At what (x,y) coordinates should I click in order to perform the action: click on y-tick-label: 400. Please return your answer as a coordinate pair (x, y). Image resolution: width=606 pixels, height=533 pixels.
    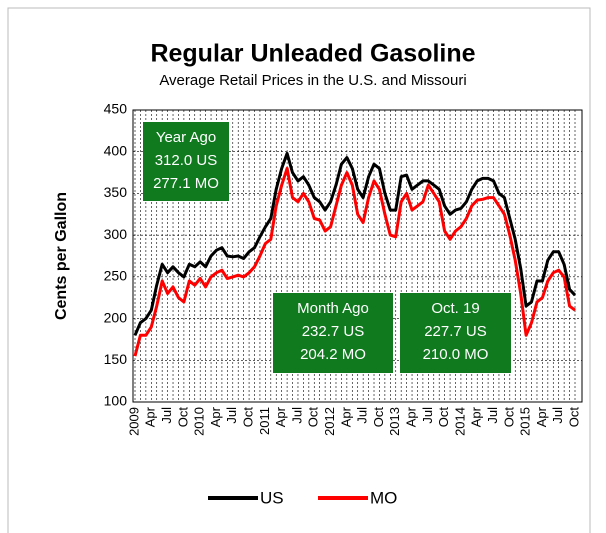
    Looking at the image, I should click on (116, 150).